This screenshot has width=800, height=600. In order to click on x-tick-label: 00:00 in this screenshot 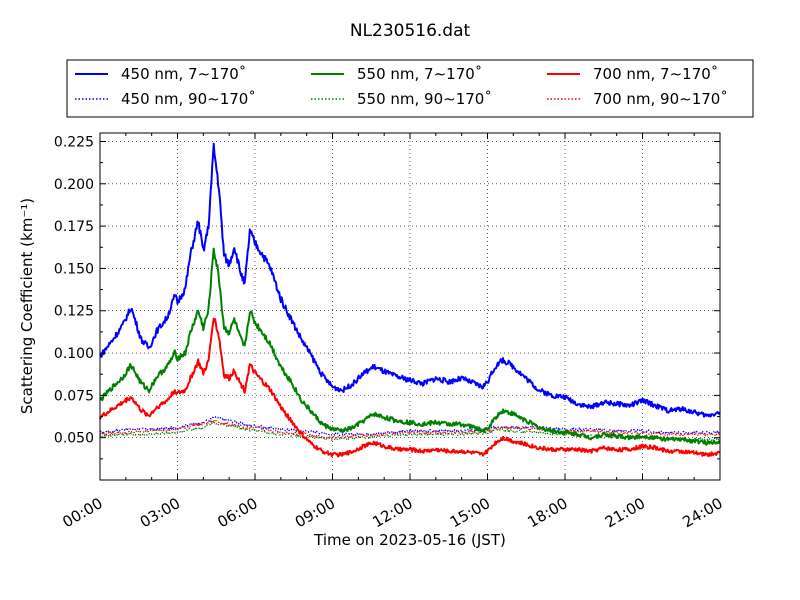, I will do `click(82, 512)`.